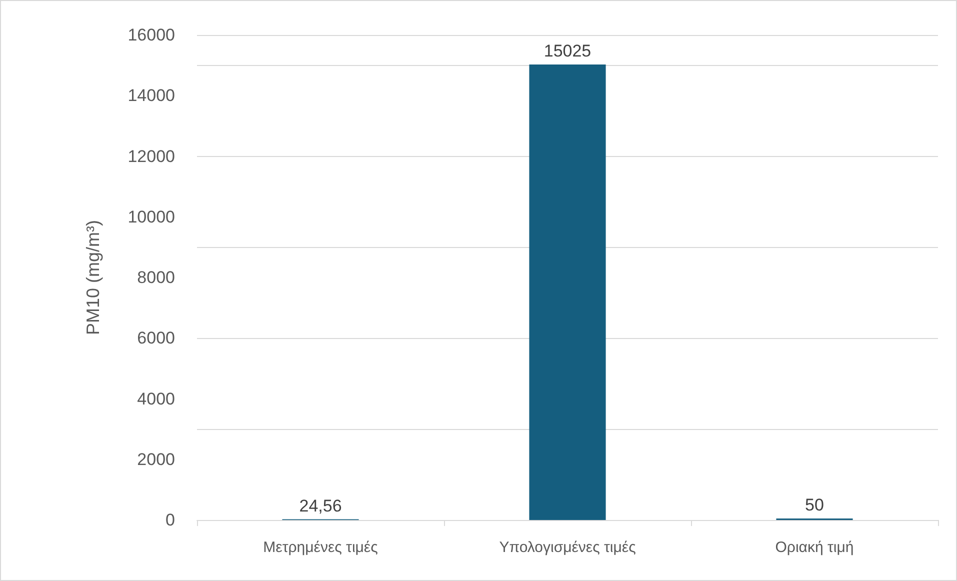 This screenshot has height=581, width=957. What do you see at coordinates (814, 547) in the screenshot?
I see `x-tick-label: Οριακή τιμή` at bounding box center [814, 547].